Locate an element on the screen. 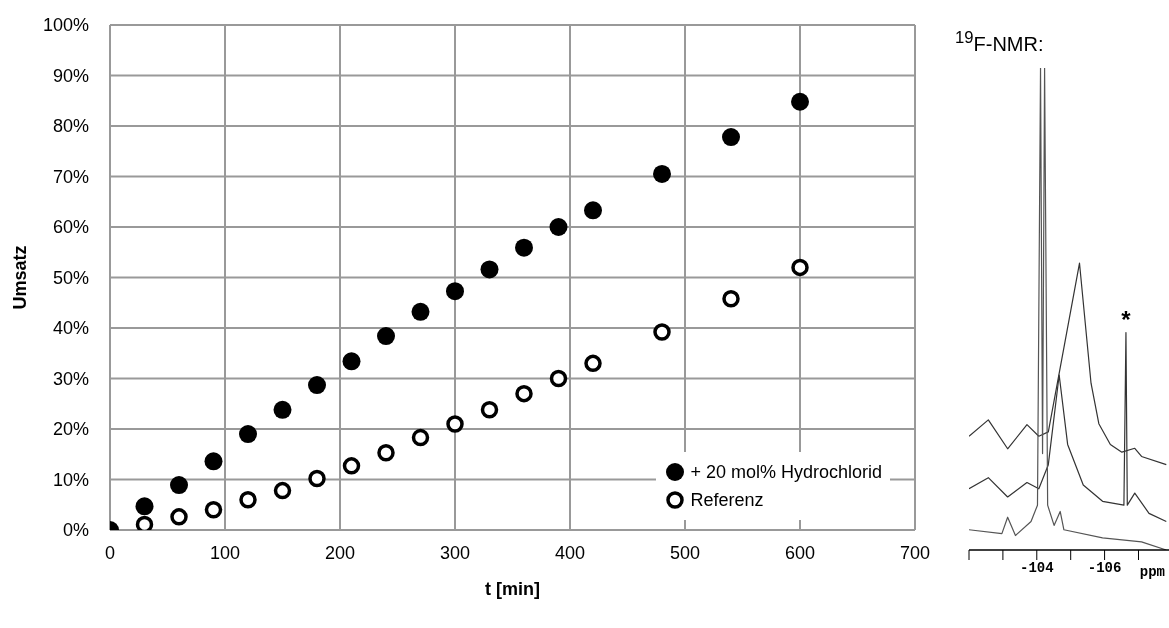 Image resolution: width=1169 pixels, height=628 pixels. x-axis-title: t [min] is located at coordinates (512, 589).